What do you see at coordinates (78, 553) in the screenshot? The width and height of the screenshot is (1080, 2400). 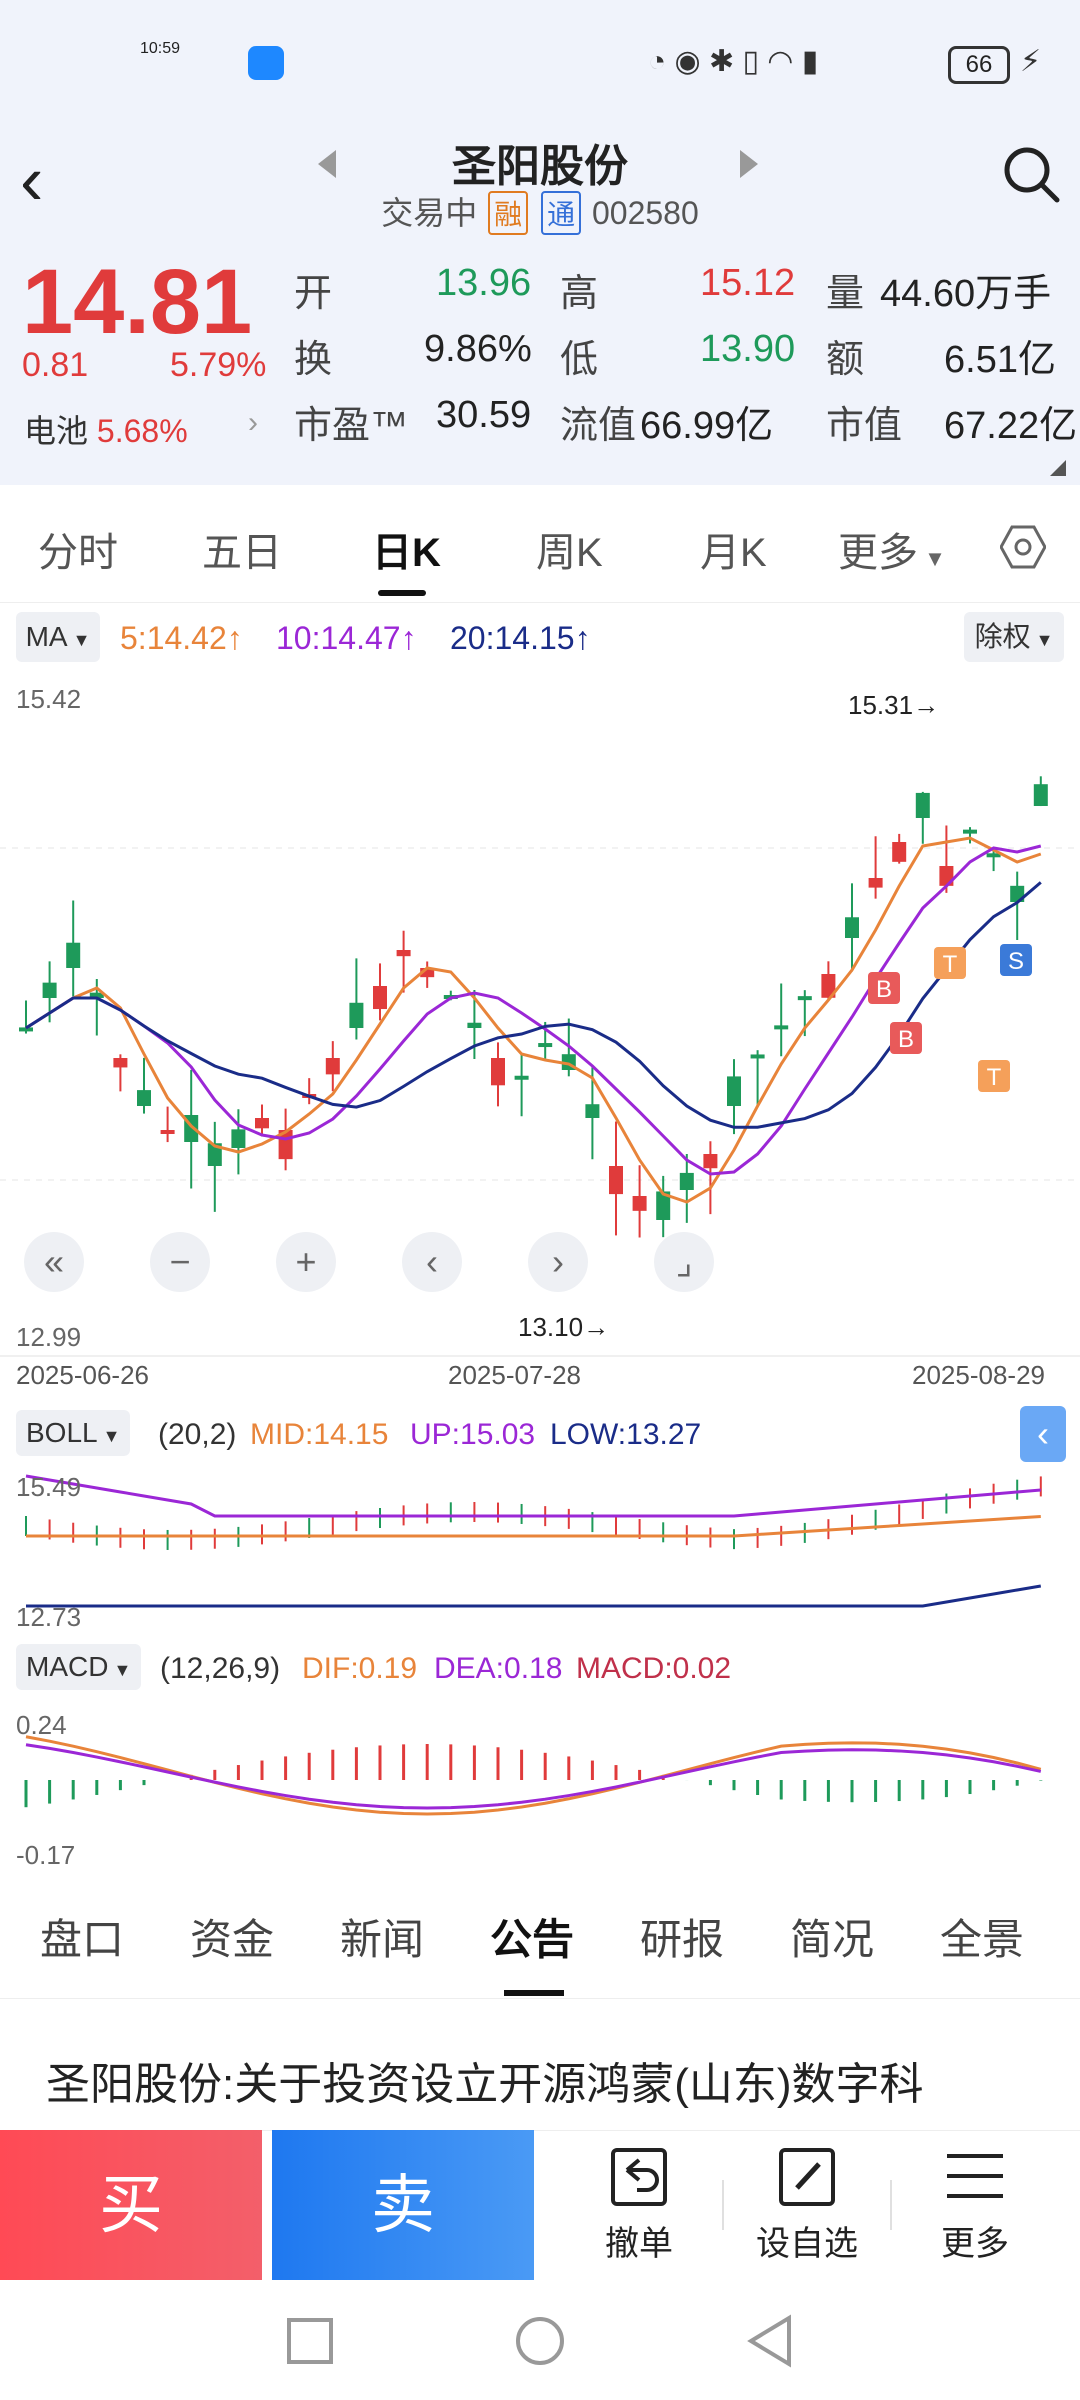 I see `tab-intraday: 分时` at bounding box center [78, 553].